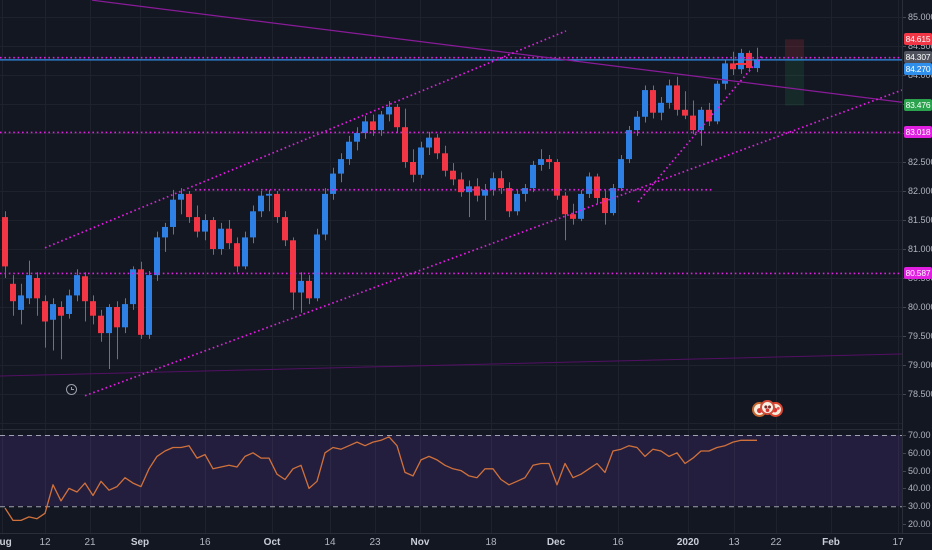  I want to click on trendline-steep-support, so click(700, 128).